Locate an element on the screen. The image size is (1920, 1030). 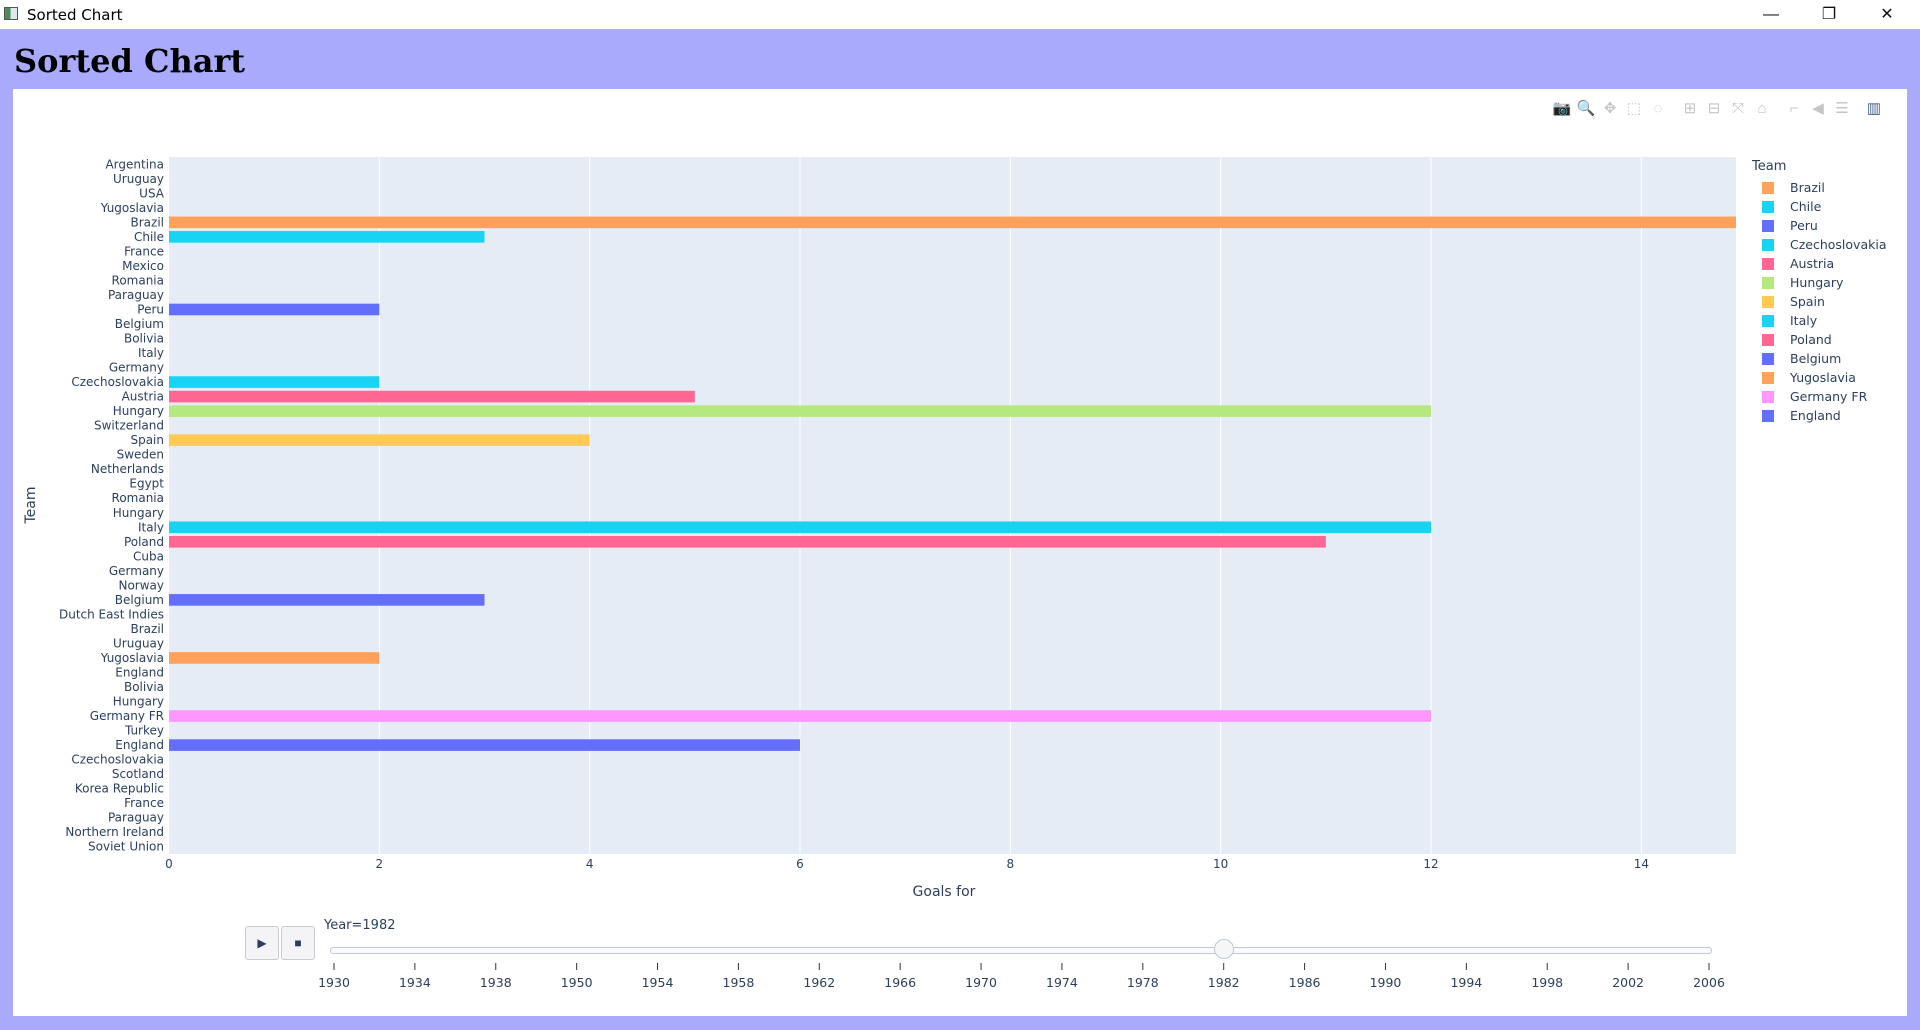
window-title: Sorted Chart is located at coordinates (75, 15).